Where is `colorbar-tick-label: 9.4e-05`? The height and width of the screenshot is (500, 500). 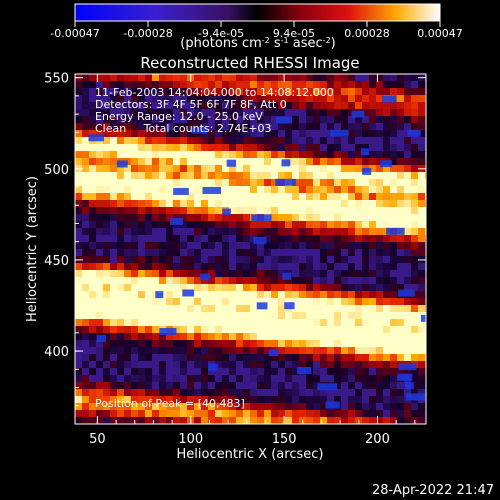
colorbar-tick-label: 9.4e-05 is located at coordinates (294, 33).